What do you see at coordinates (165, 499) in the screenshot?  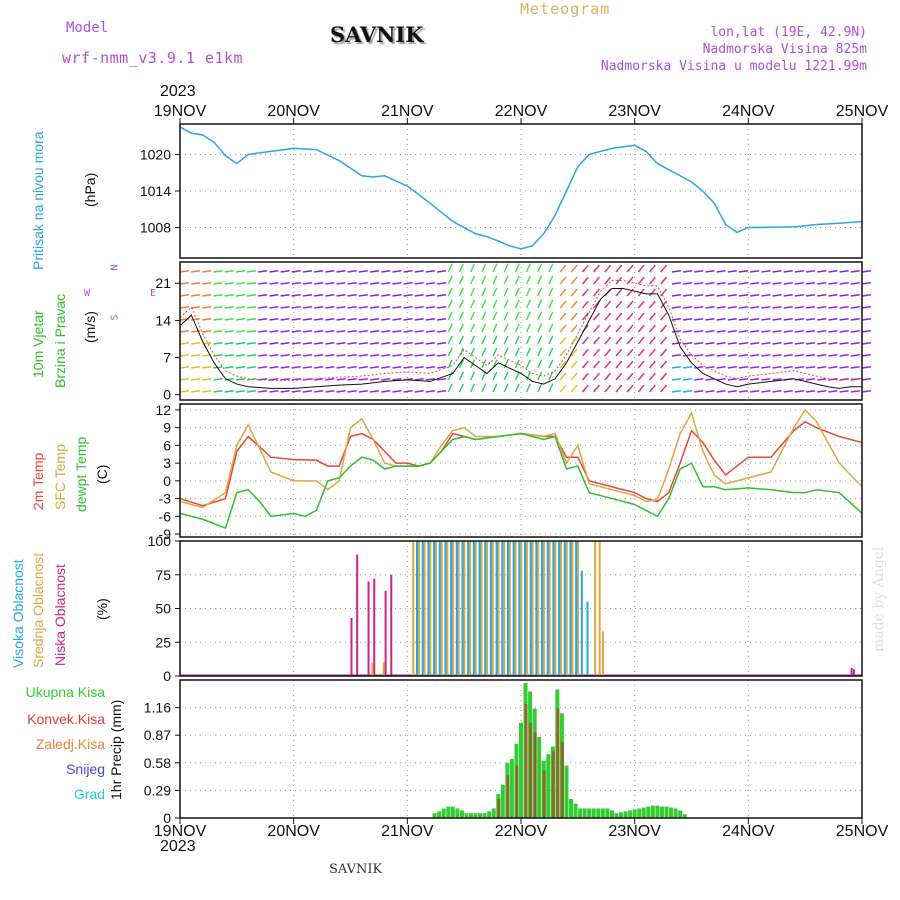 I see `y-tick-label: -3` at bounding box center [165, 499].